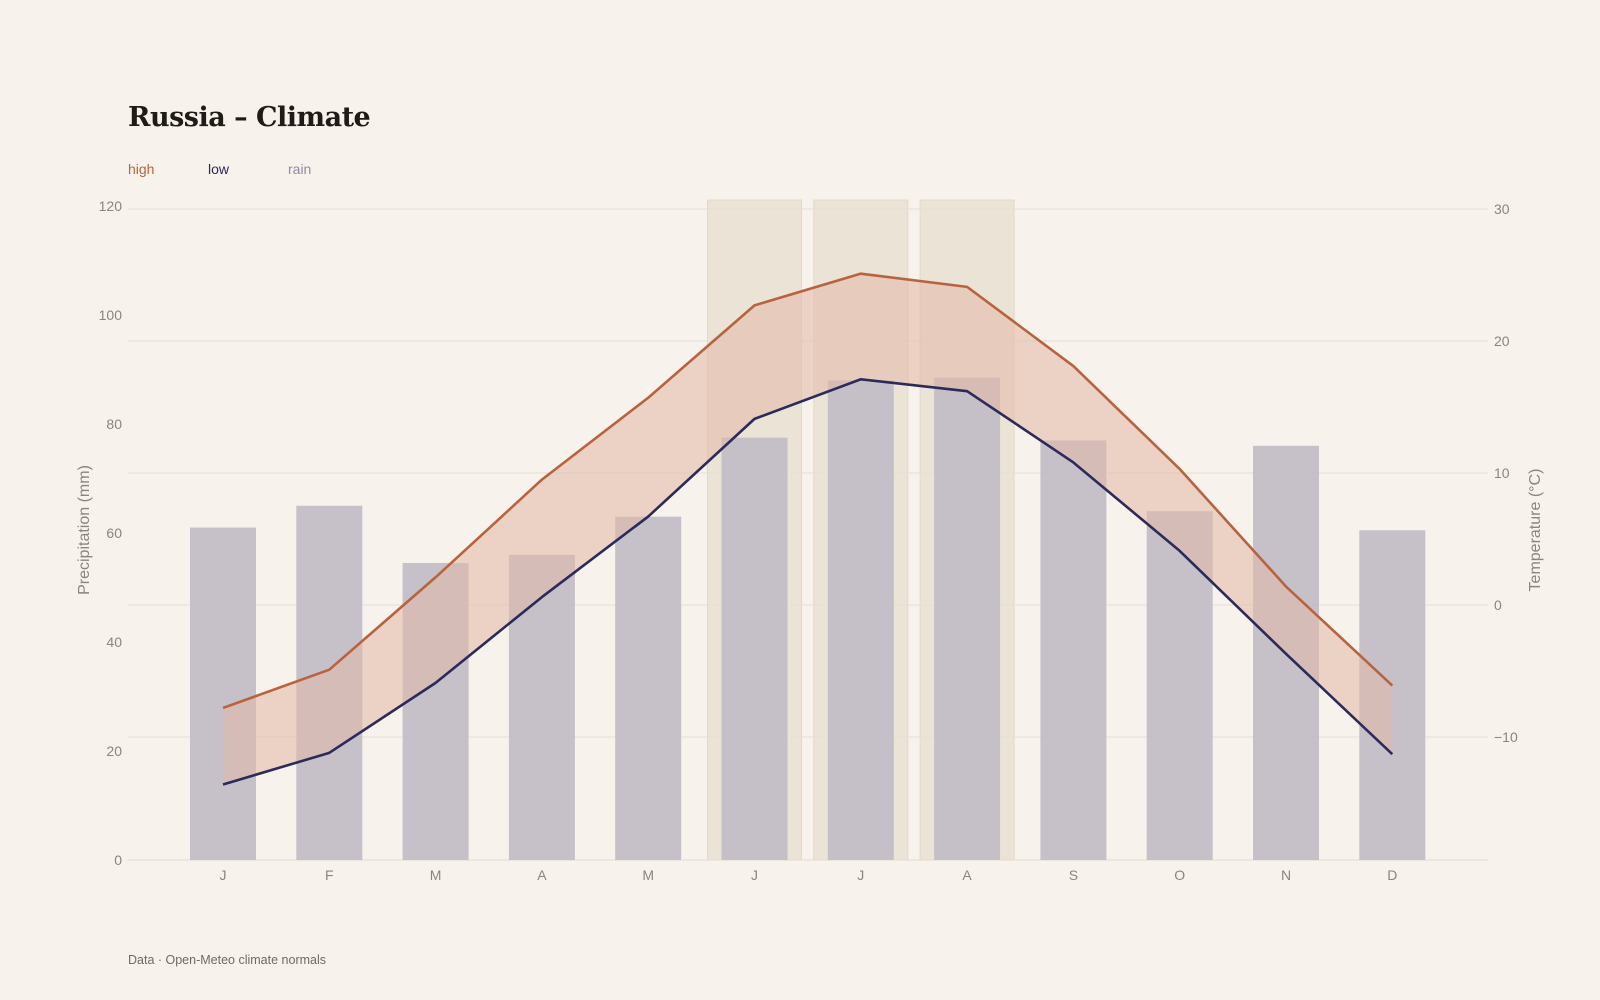 Image resolution: width=1600 pixels, height=1000 pixels. Describe the element at coordinates (329, 875) in the screenshot. I see `x-tick-label: F` at that location.